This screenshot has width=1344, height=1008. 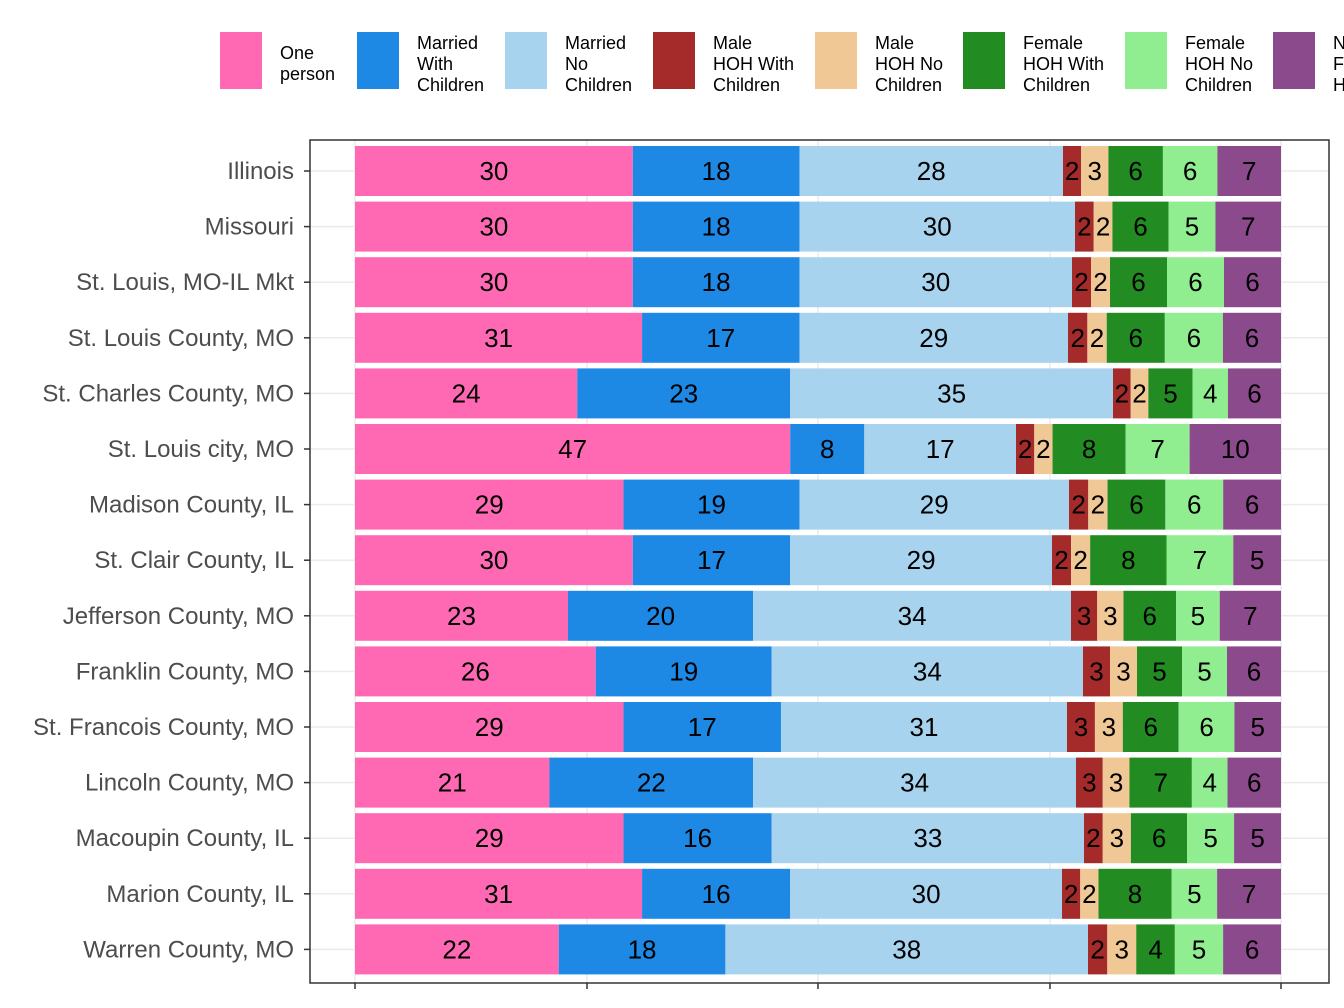 I want to click on bar-row: 30 18 28 2 3 6 6 7, so click(x=818, y=171).